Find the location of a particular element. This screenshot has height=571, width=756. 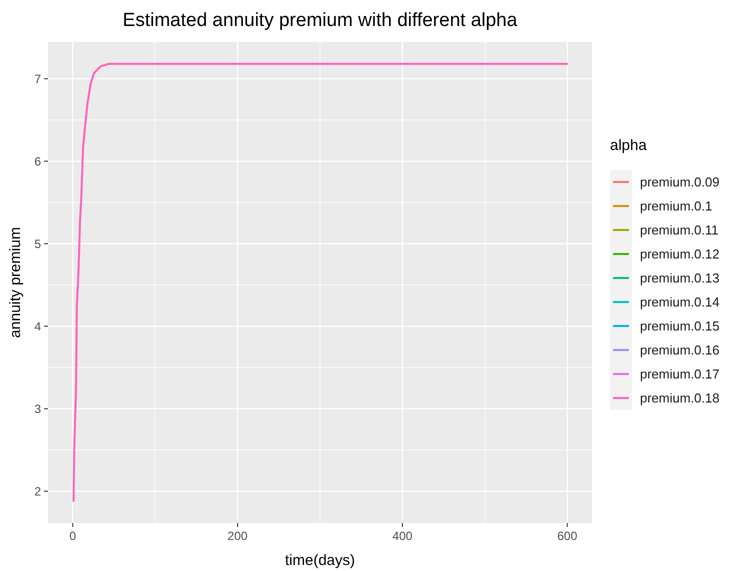

y-axis-title: annuity premium is located at coordinates (15, 282).